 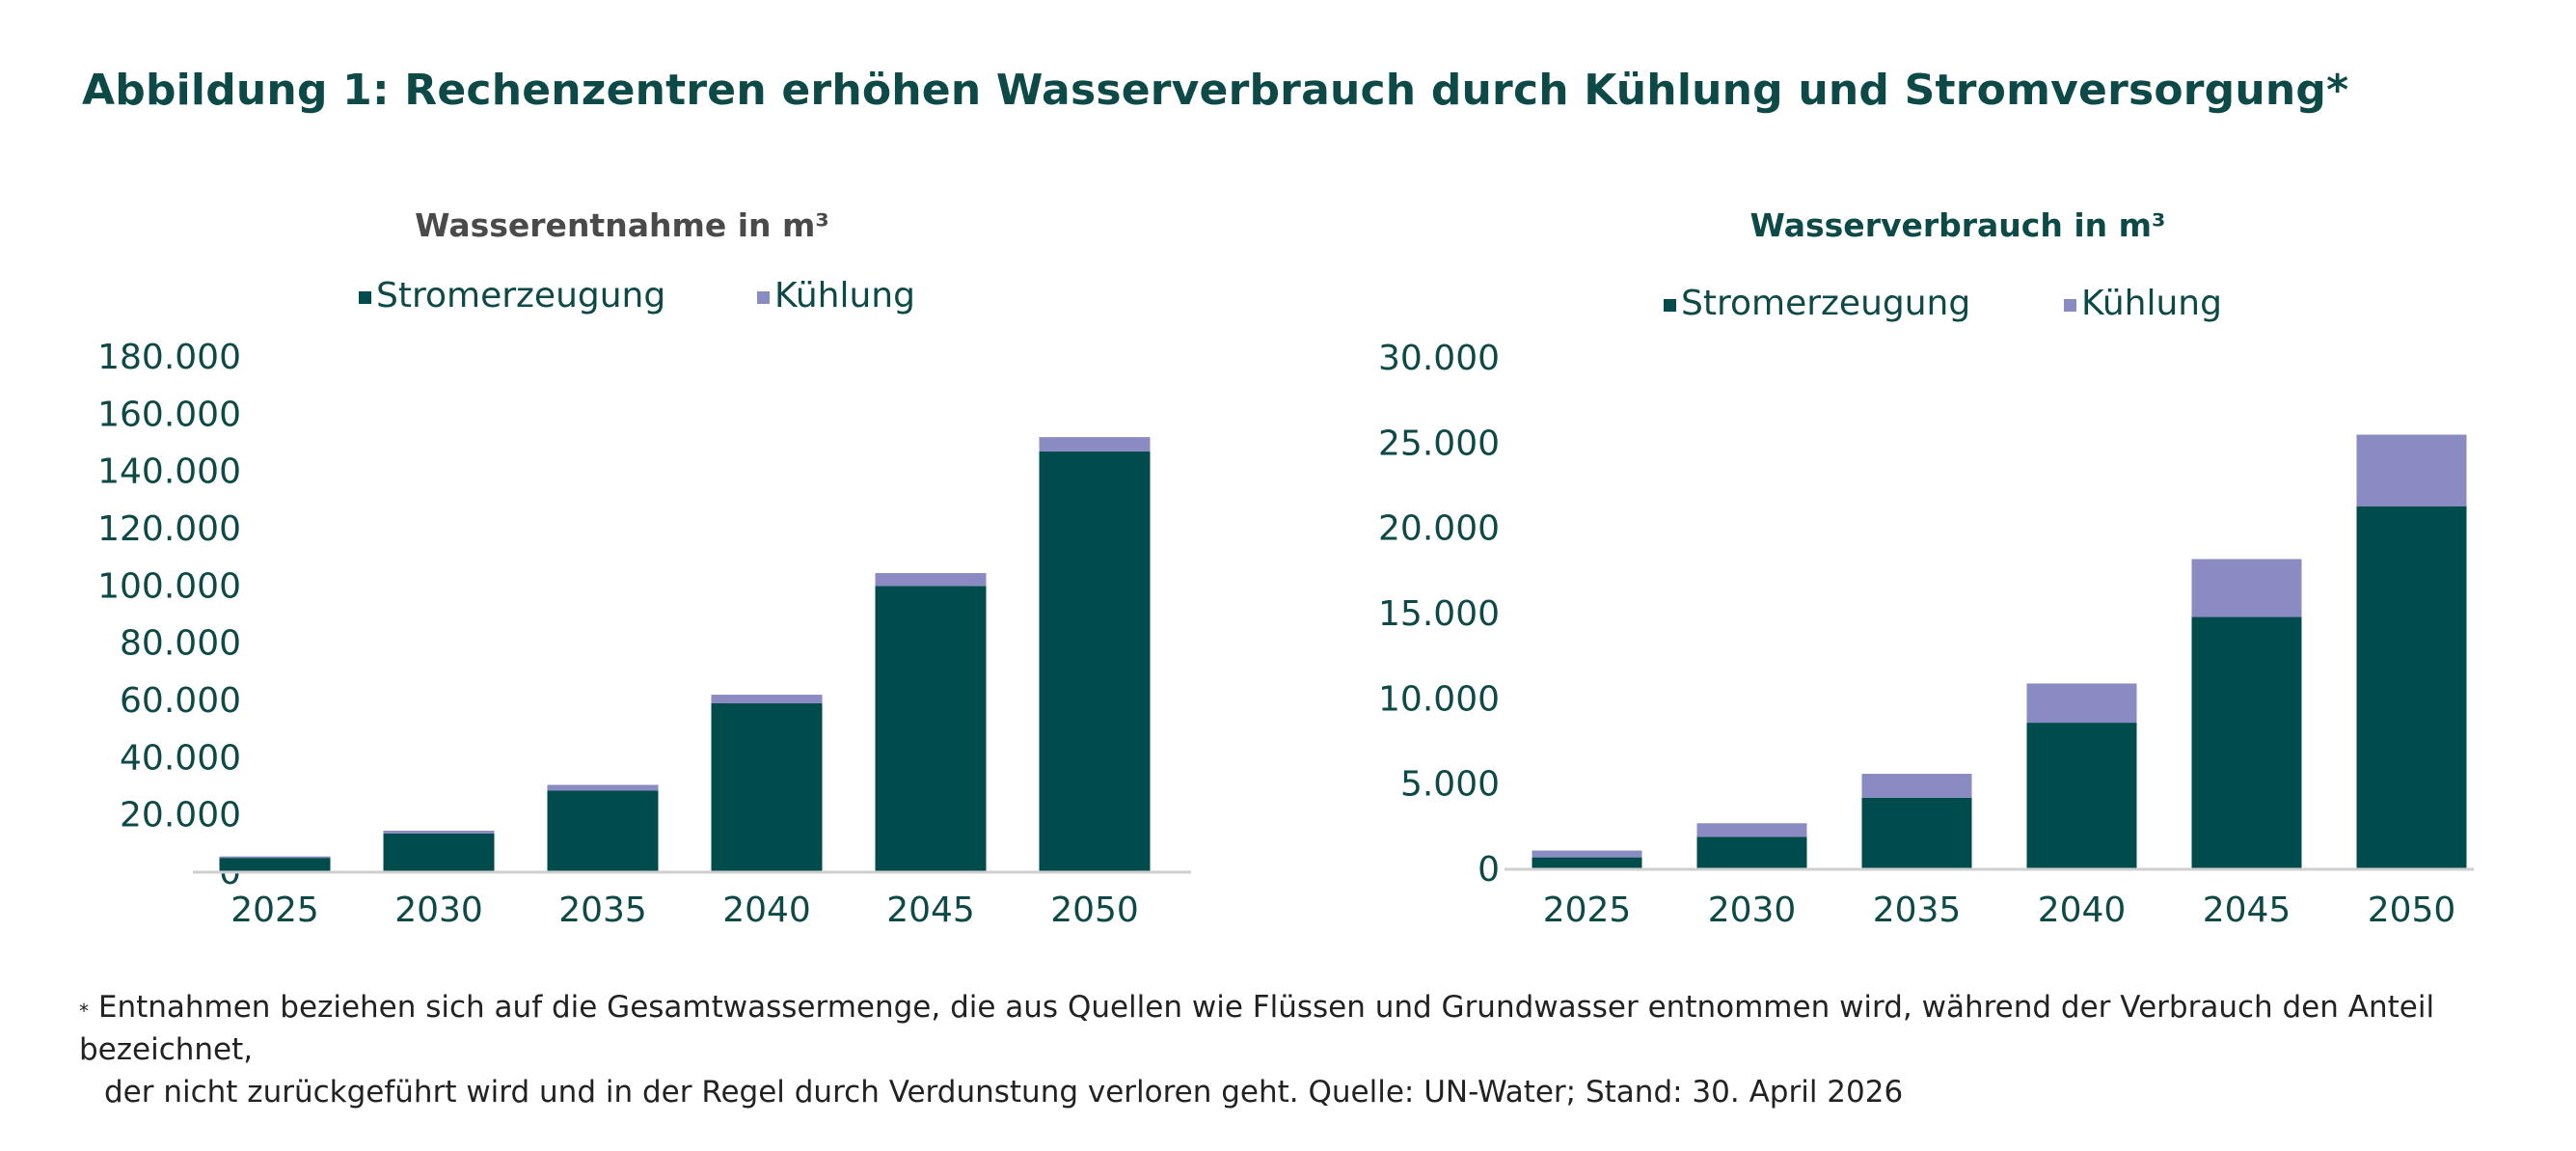 I want to click on x-tick-right-2035: 2035, so click(x=1917, y=910).